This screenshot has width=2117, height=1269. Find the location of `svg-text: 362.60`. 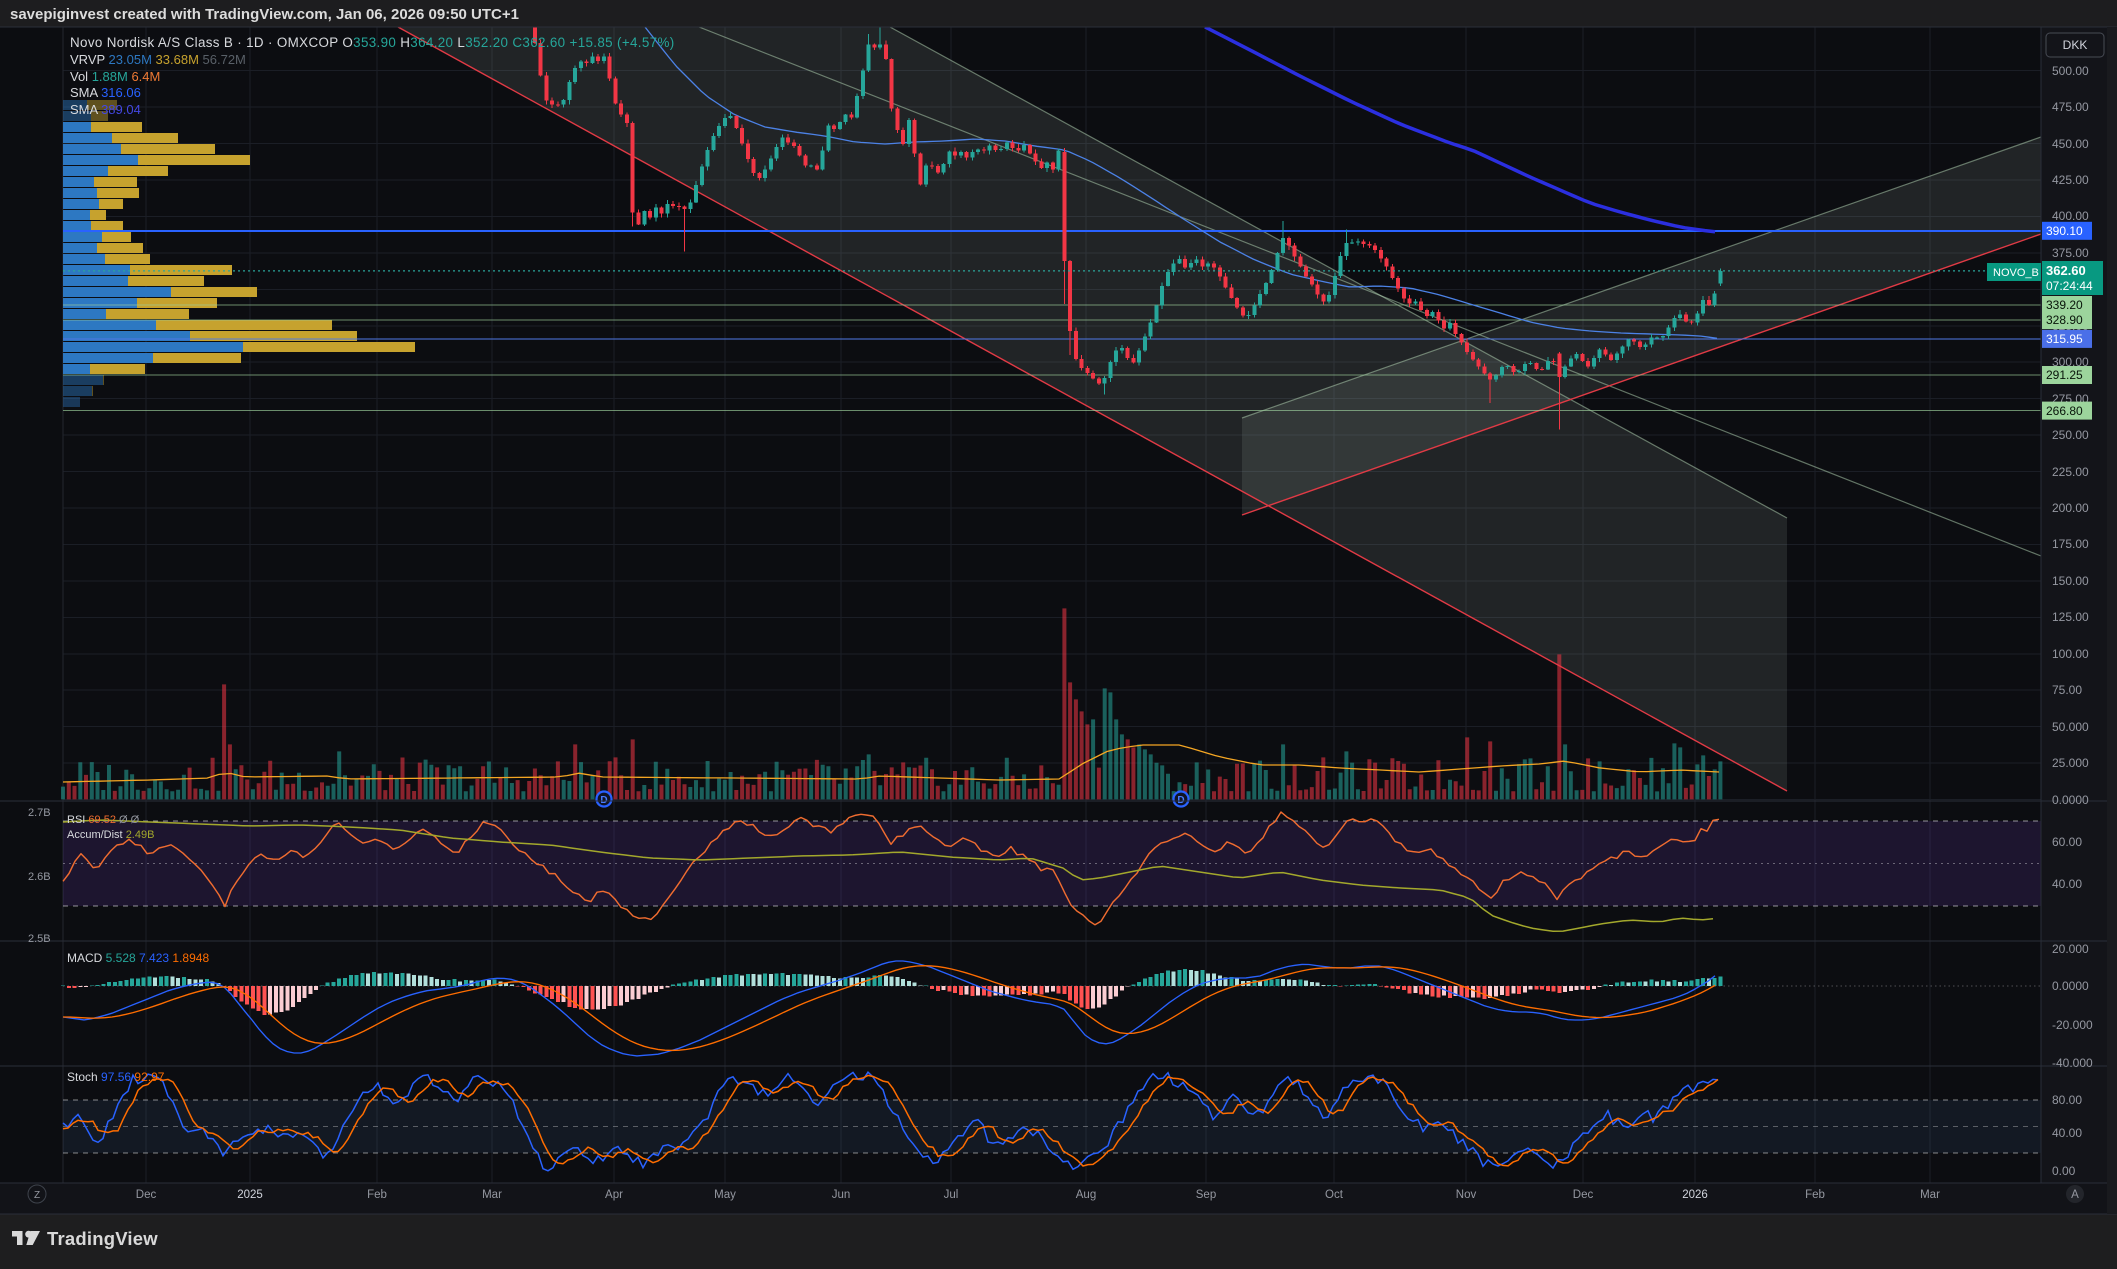

svg-text: 362.60 is located at coordinates (2066, 270).